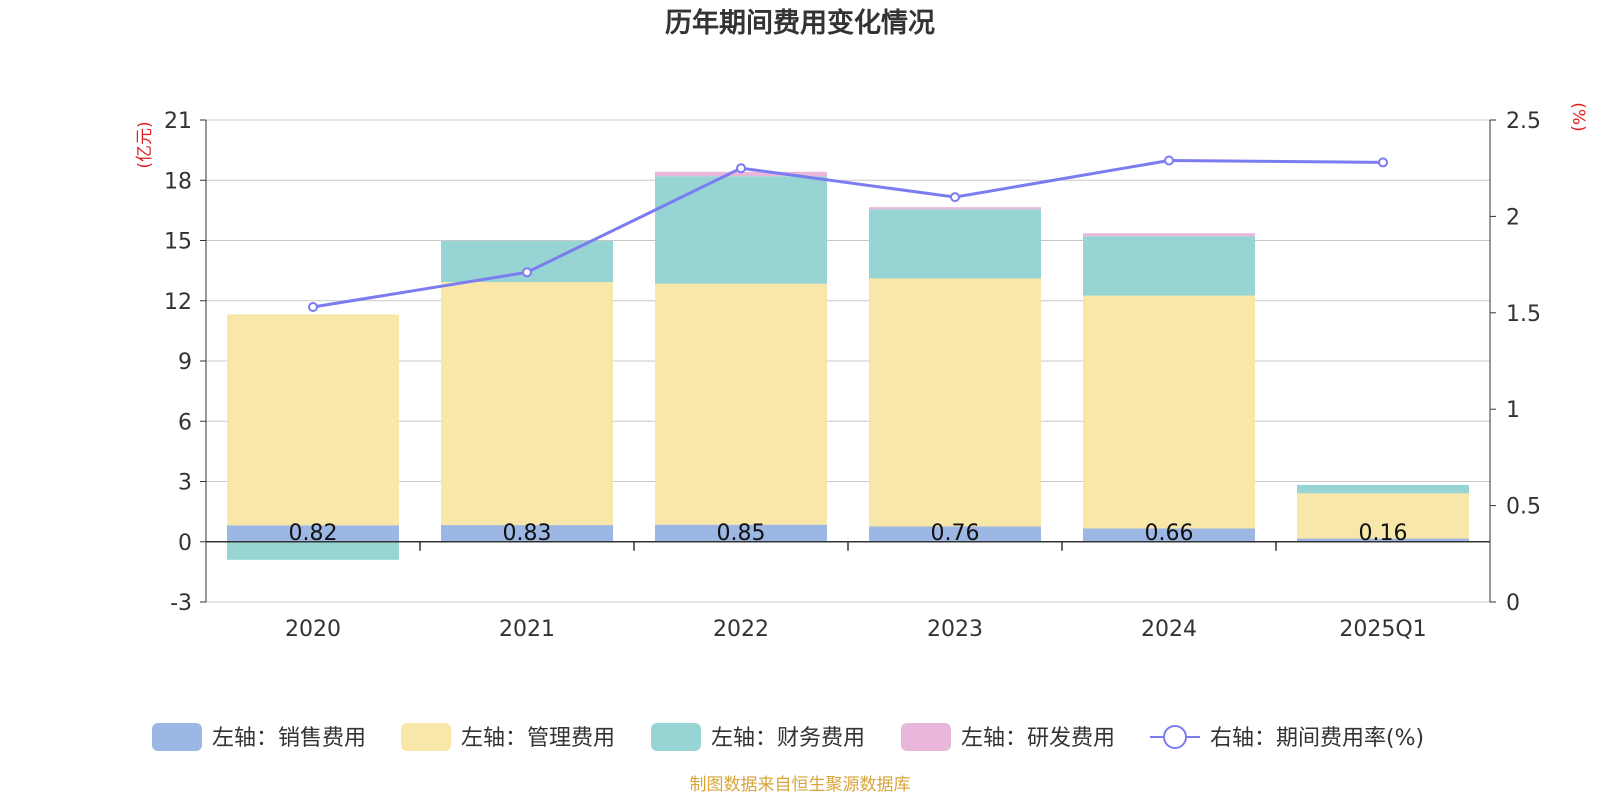 The height and width of the screenshot is (804, 1600). I want to click on rate-point-2025Q1, so click(1383, 162).